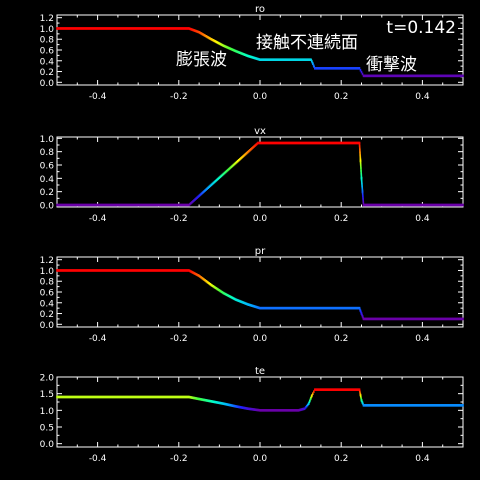 The image size is (480, 480). Describe the element at coordinates (47, 315) in the screenshot. I see `y-tick-label: 0.2` at that location.